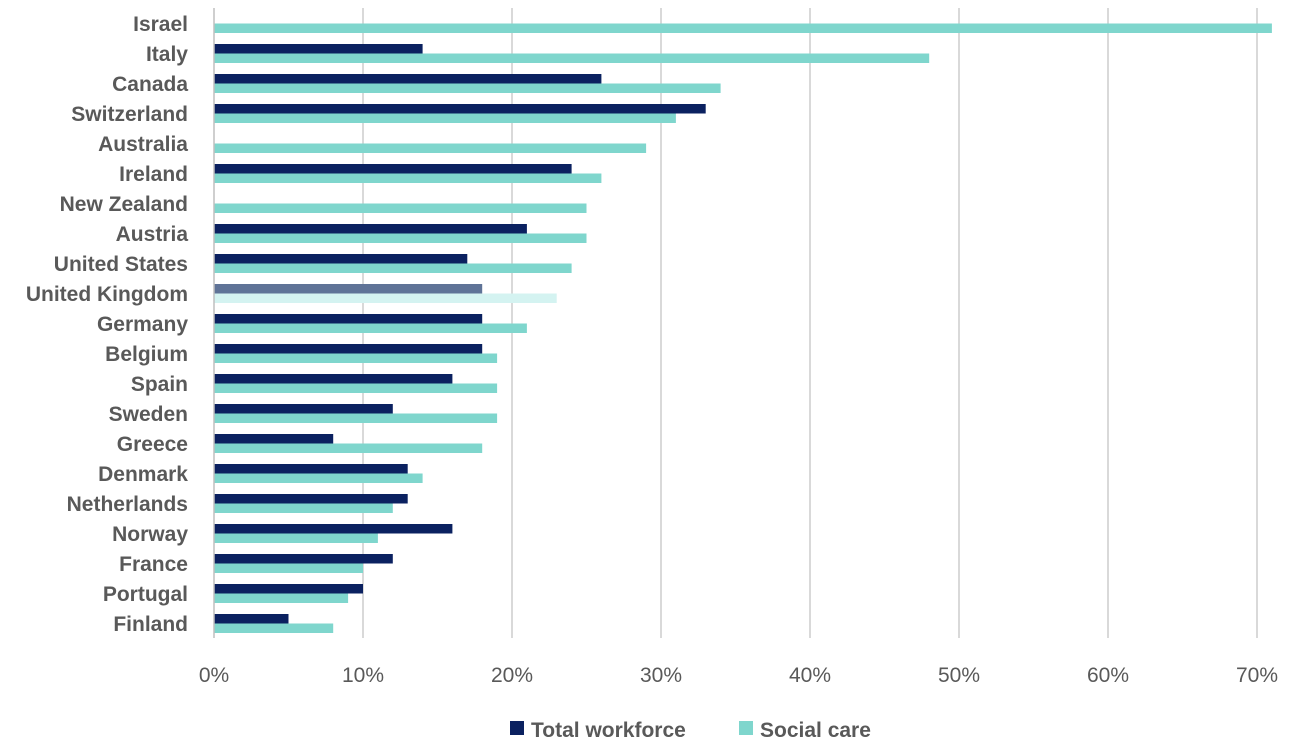  Describe the element at coordinates (159, 384) in the screenshot. I see `category-label-spain: Spain` at that location.